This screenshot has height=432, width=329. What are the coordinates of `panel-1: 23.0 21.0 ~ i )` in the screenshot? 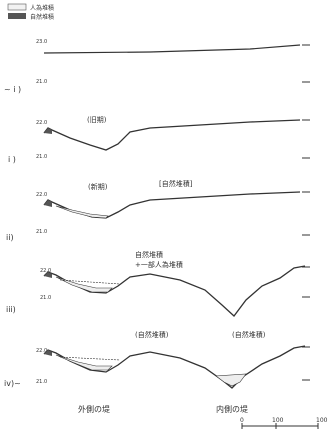 It's located at (157, 66).